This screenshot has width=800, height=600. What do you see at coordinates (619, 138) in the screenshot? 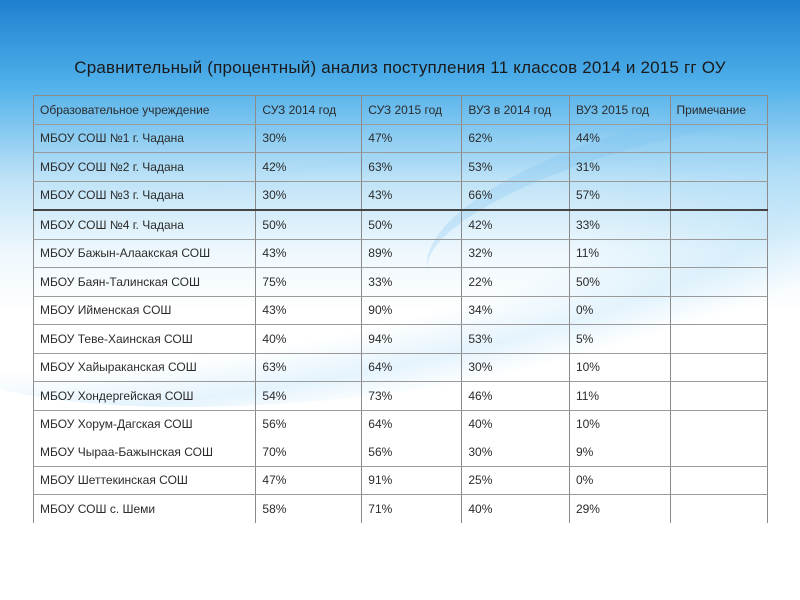
I see `table-cell: 44%` at bounding box center [619, 138].